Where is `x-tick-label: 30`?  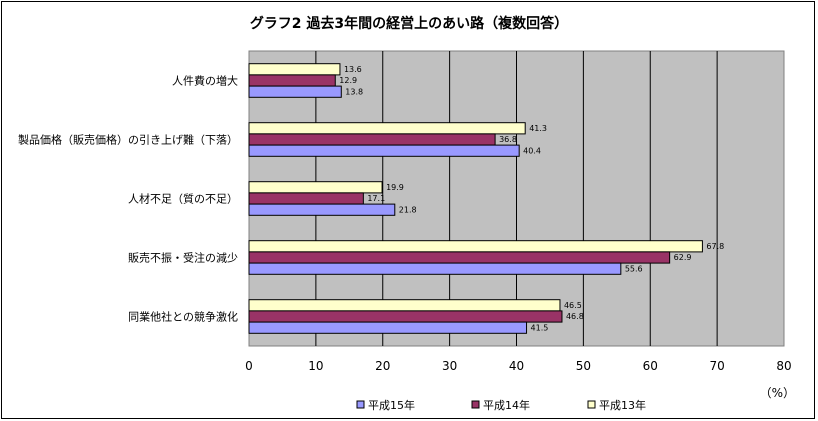
x-tick-label: 30 is located at coordinates (449, 366).